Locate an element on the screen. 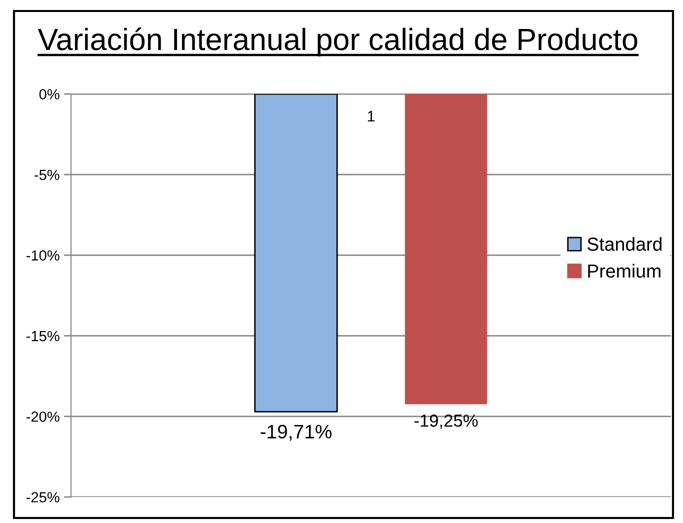  y-tick-label: -25% is located at coordinates (43, 497).